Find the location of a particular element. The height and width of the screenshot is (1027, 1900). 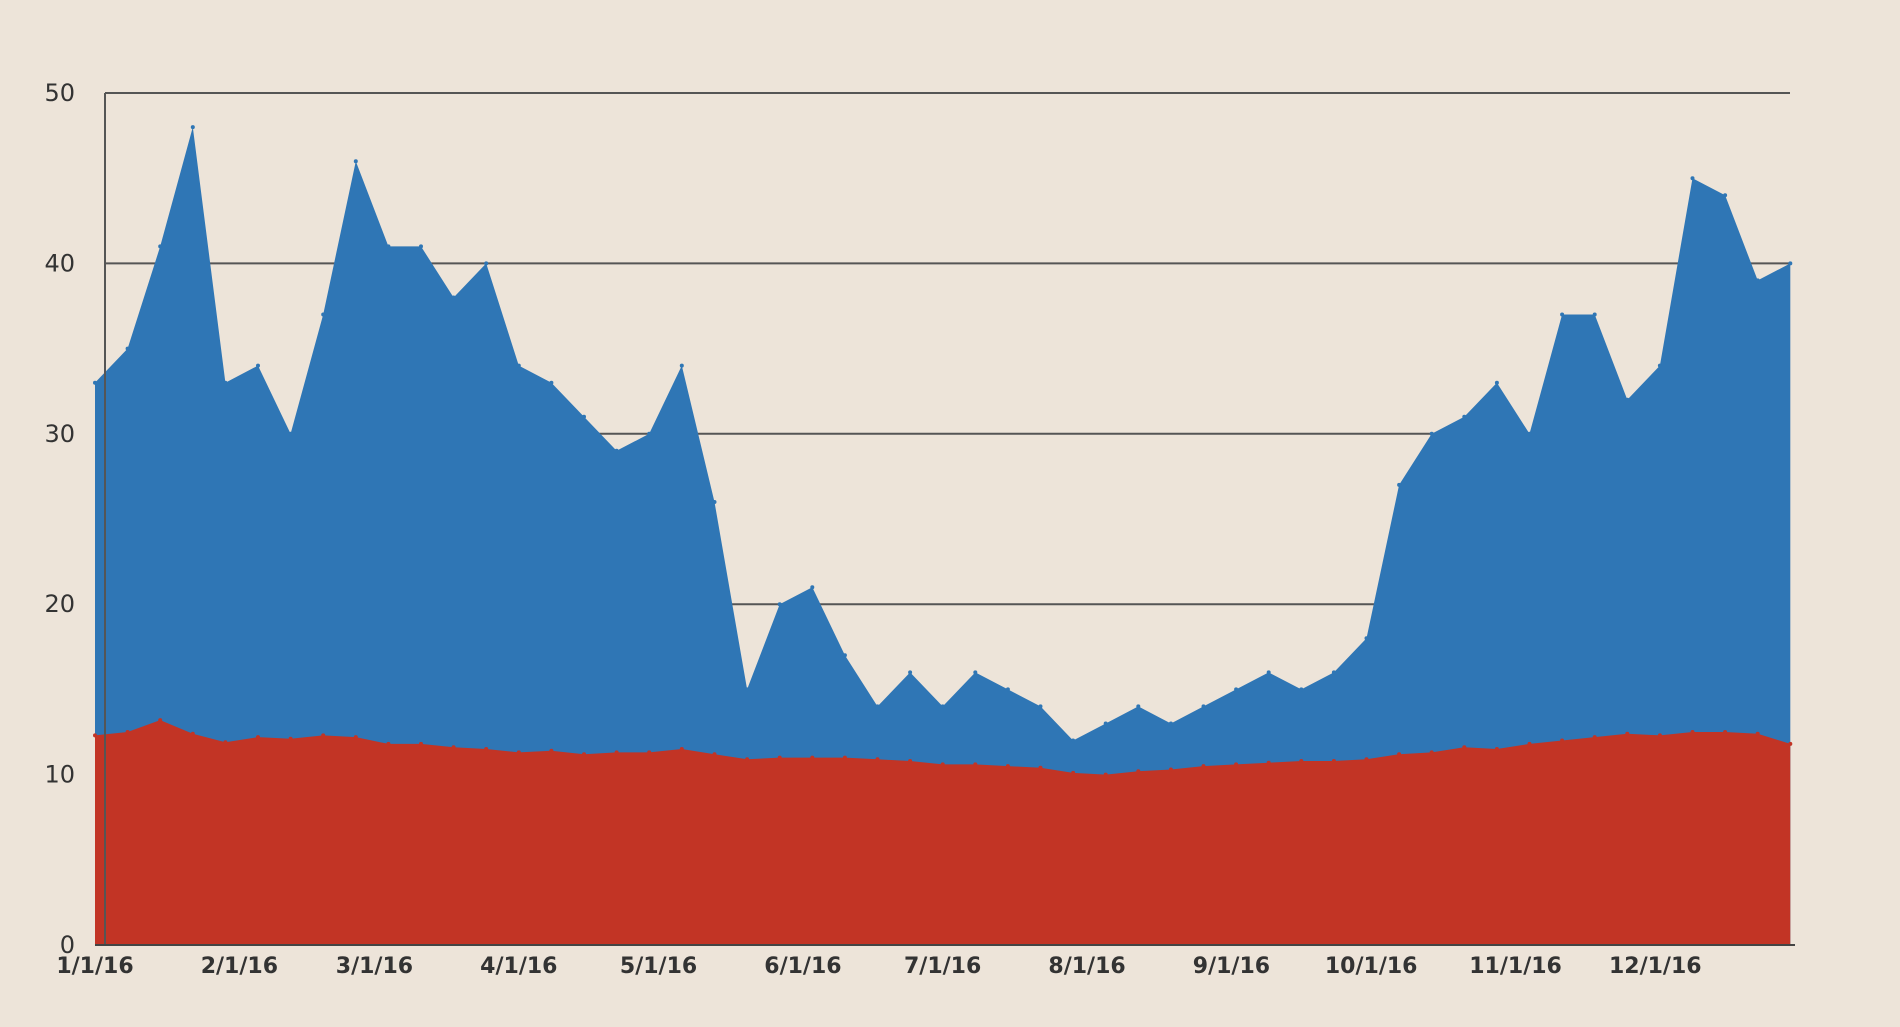

y-tick-label-0: 0 is located at coordinates (67, 945).